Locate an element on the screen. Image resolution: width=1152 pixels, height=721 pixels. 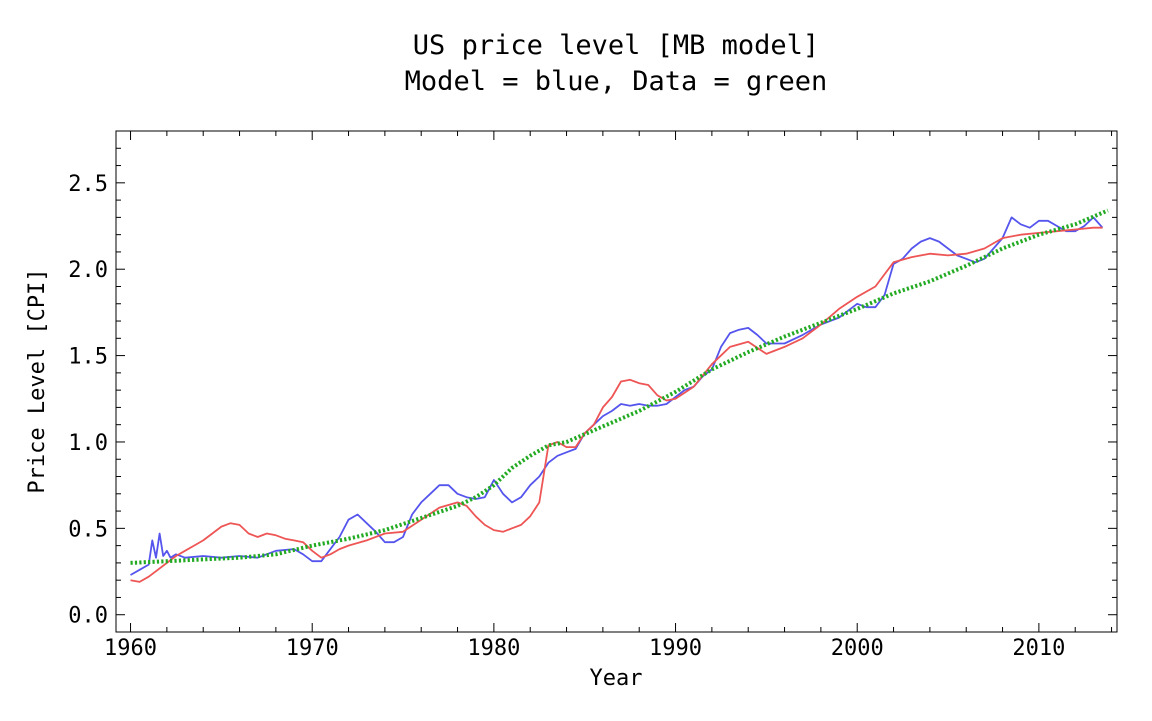
y-tick-label: 1.5 is located at coordinates (88, 357).